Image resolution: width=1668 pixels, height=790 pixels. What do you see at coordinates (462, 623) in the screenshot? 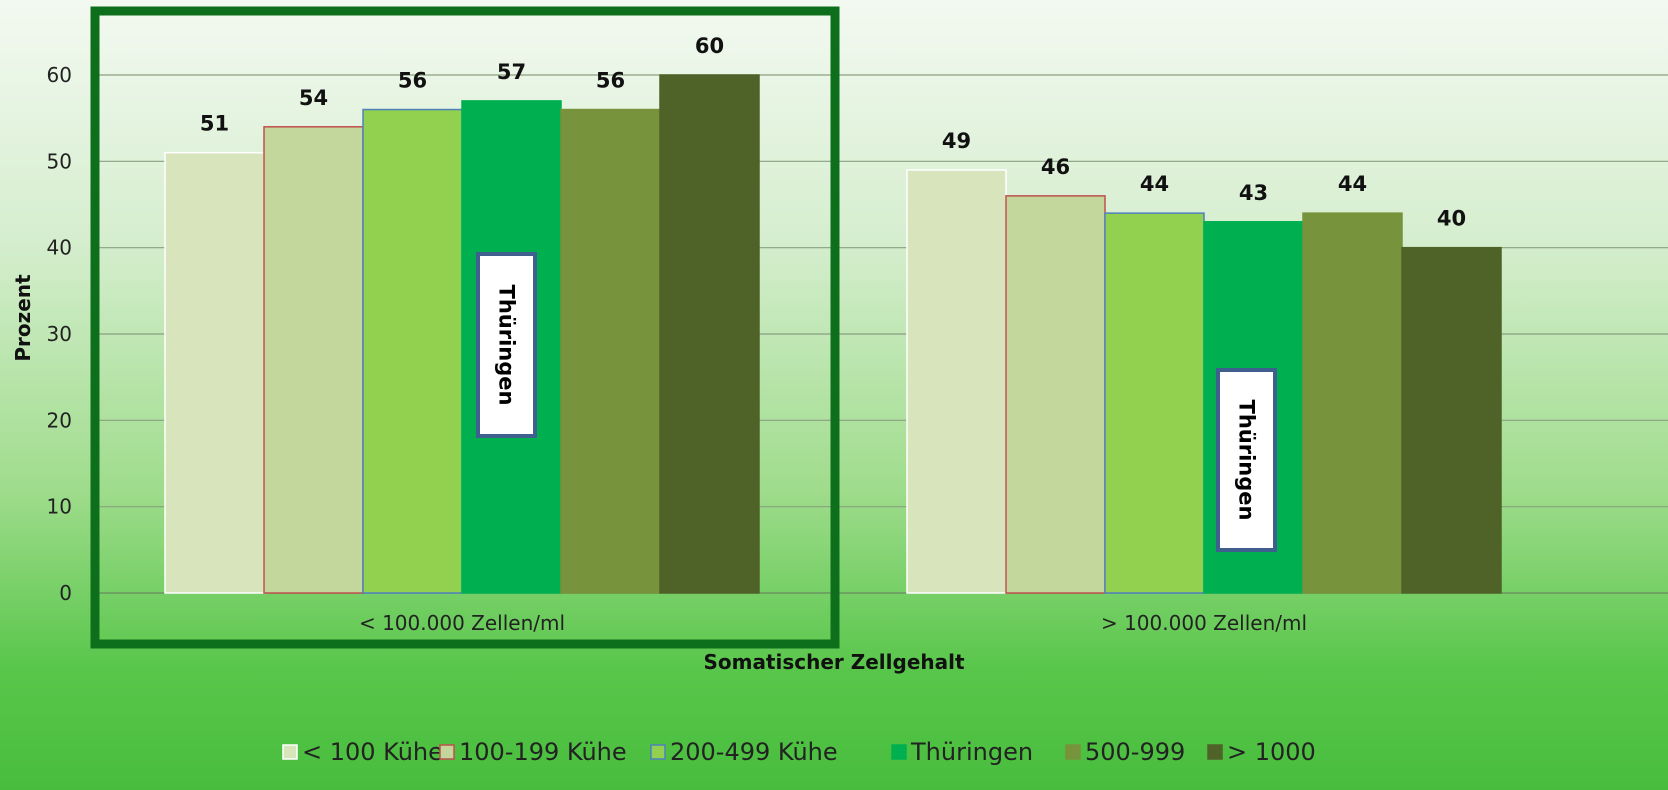
I see `x-category-label: < 100.000 Zellen/ml` at bounding box center [462, 623].